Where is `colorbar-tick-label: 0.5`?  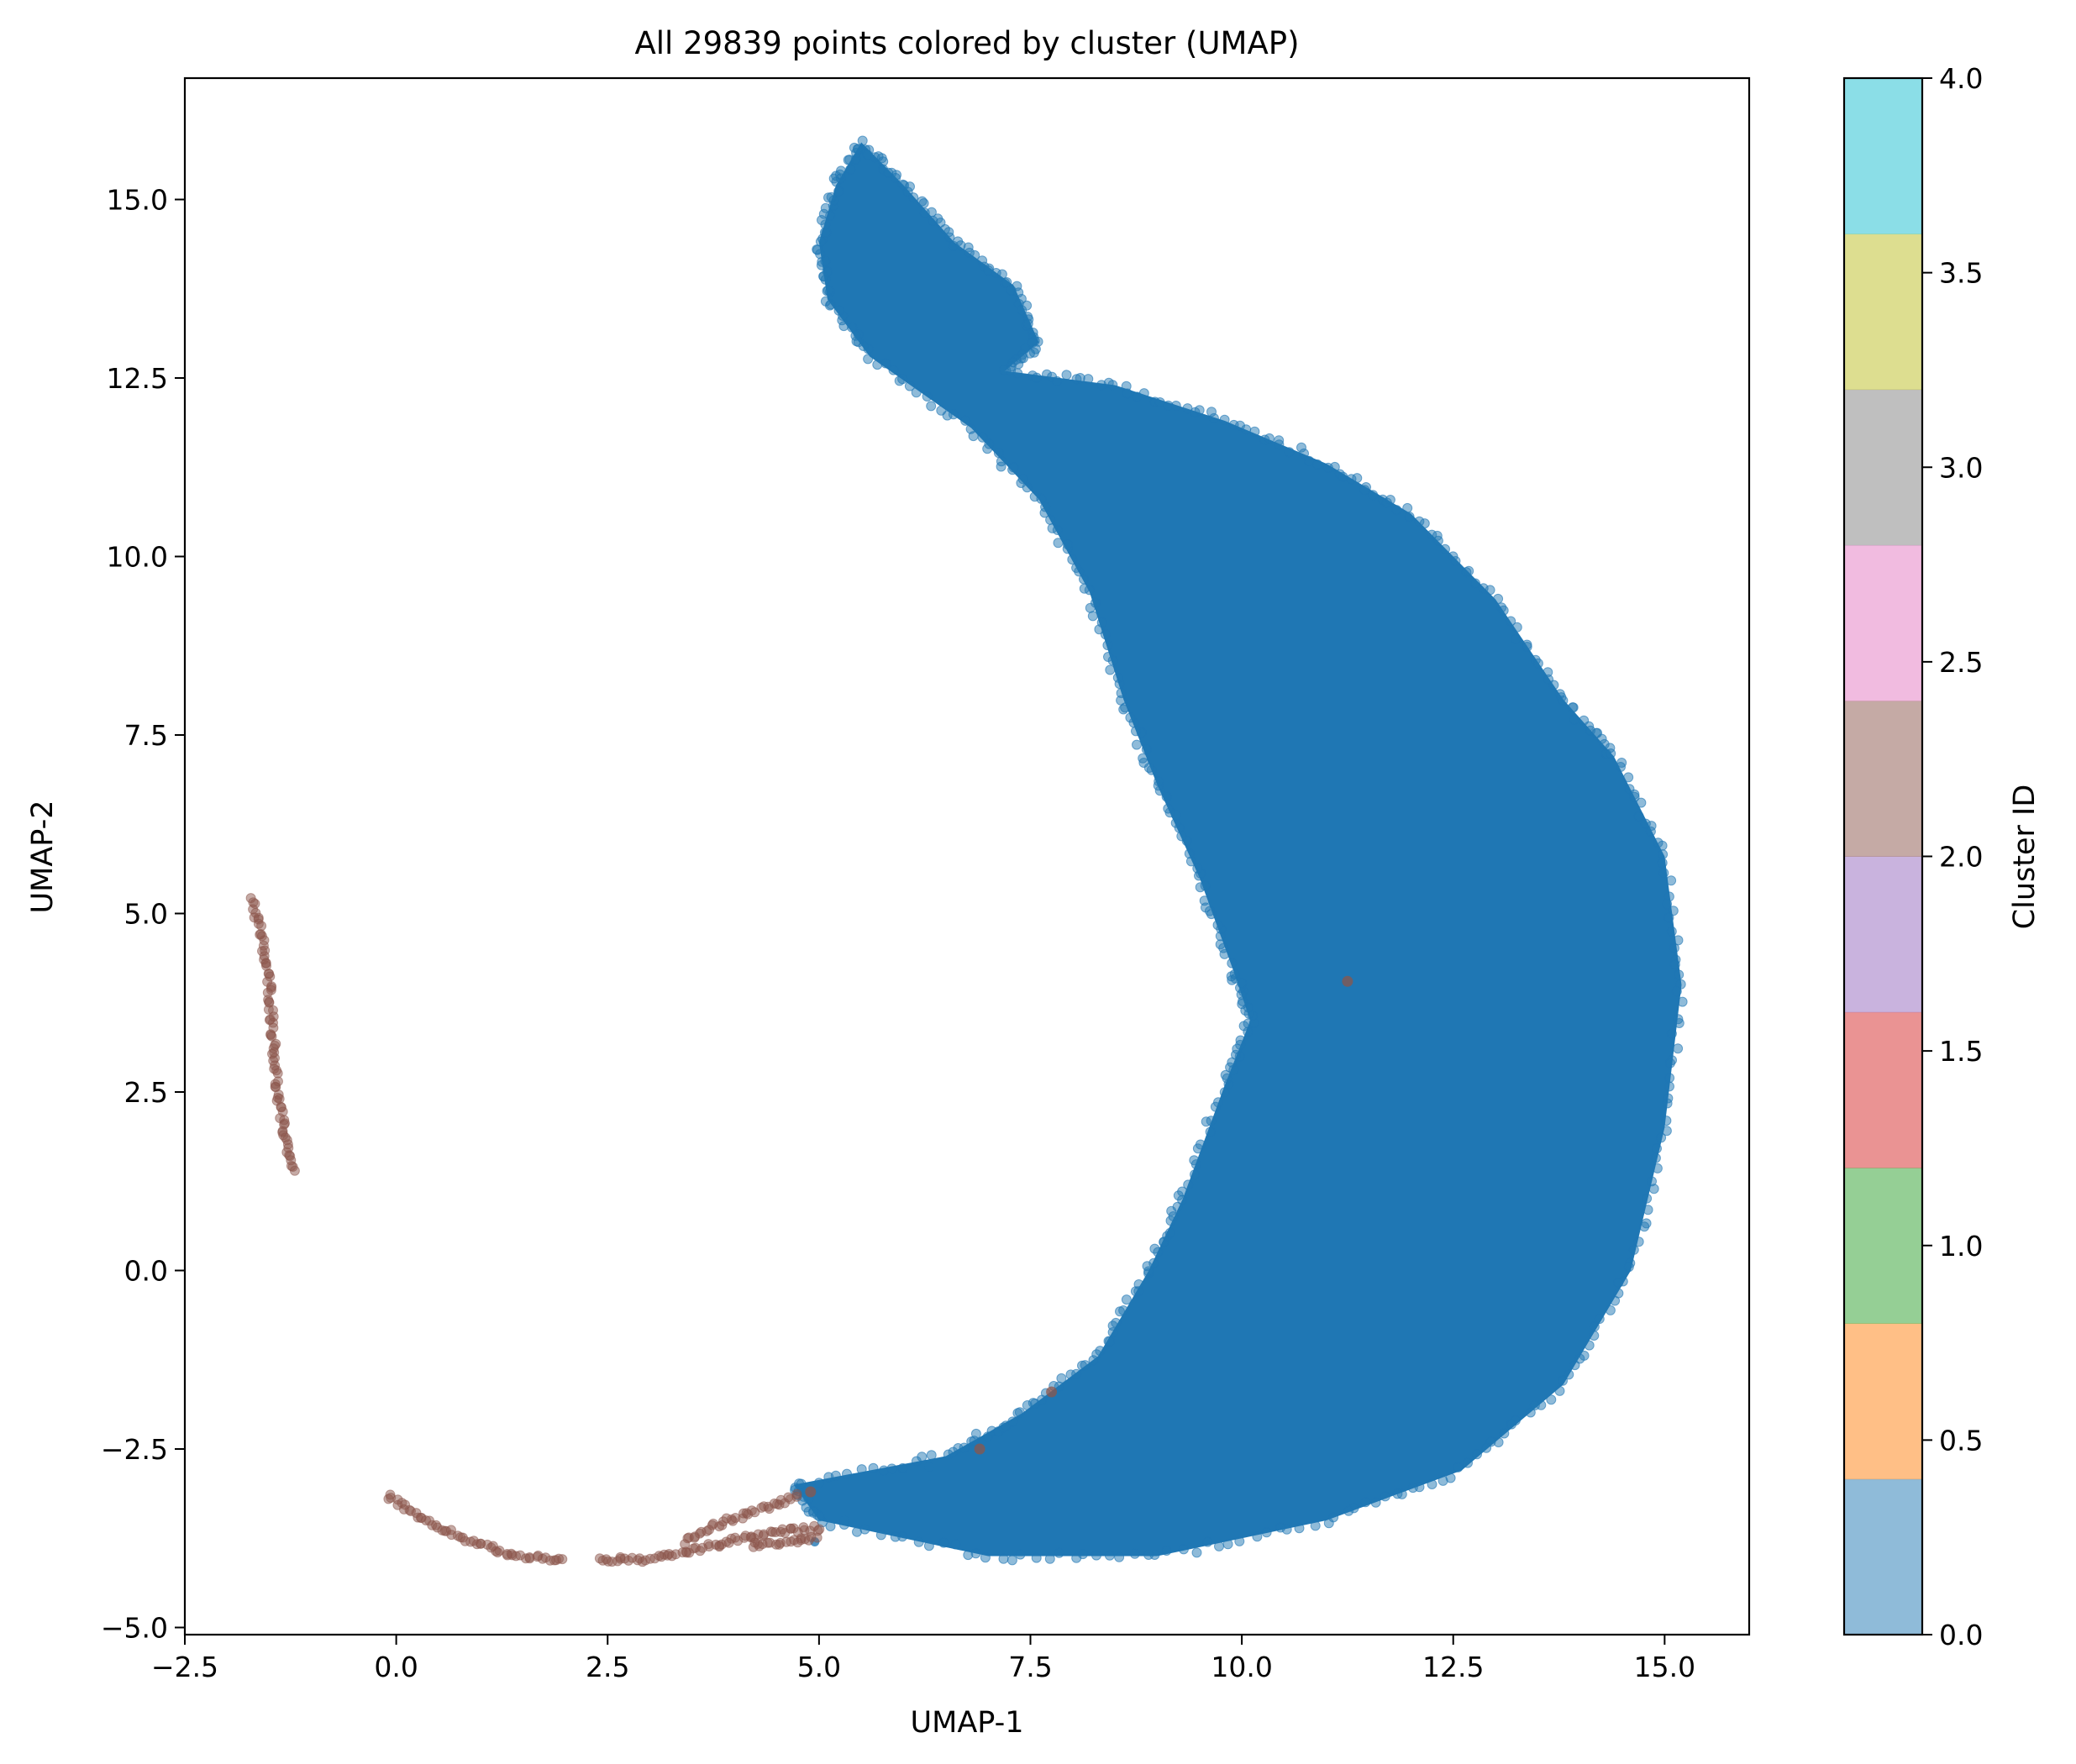
colorbar-tick-label: 0.5 is located at coordinates (1961, 1440).